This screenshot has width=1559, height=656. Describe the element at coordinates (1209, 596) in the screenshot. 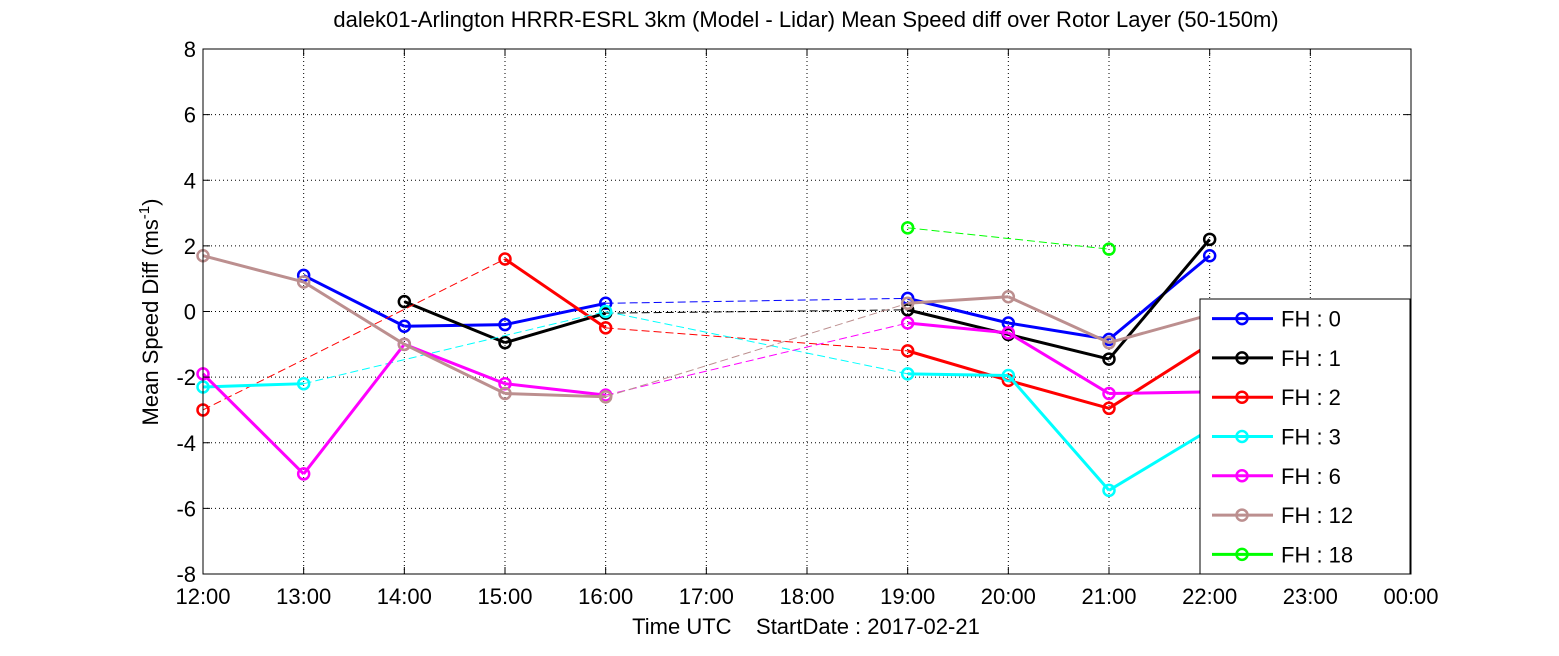

I see `x-tick-label: 22:00` at that location.